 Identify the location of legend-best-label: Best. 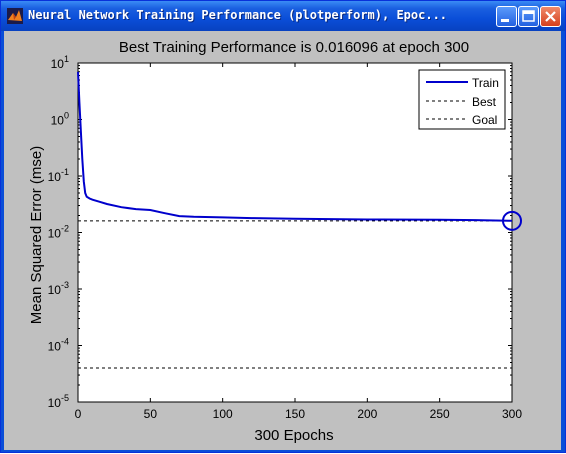
(484, 102).